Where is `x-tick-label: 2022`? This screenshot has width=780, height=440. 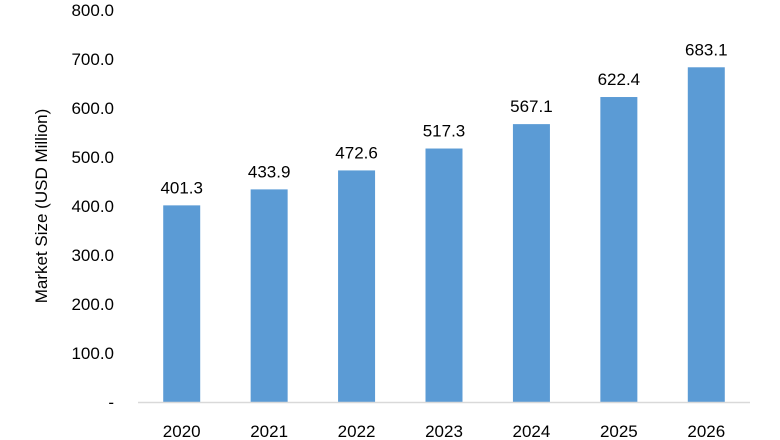 x-tick-label: 2022 is located at coordinates (357, 431).